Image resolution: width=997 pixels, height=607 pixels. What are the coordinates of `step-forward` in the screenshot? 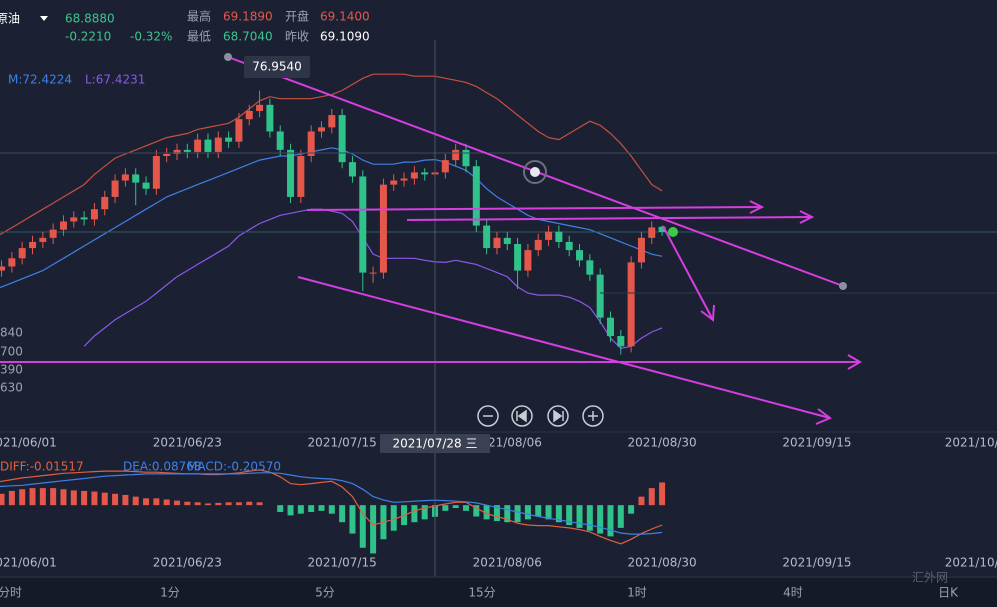 It's located at (558, 416).